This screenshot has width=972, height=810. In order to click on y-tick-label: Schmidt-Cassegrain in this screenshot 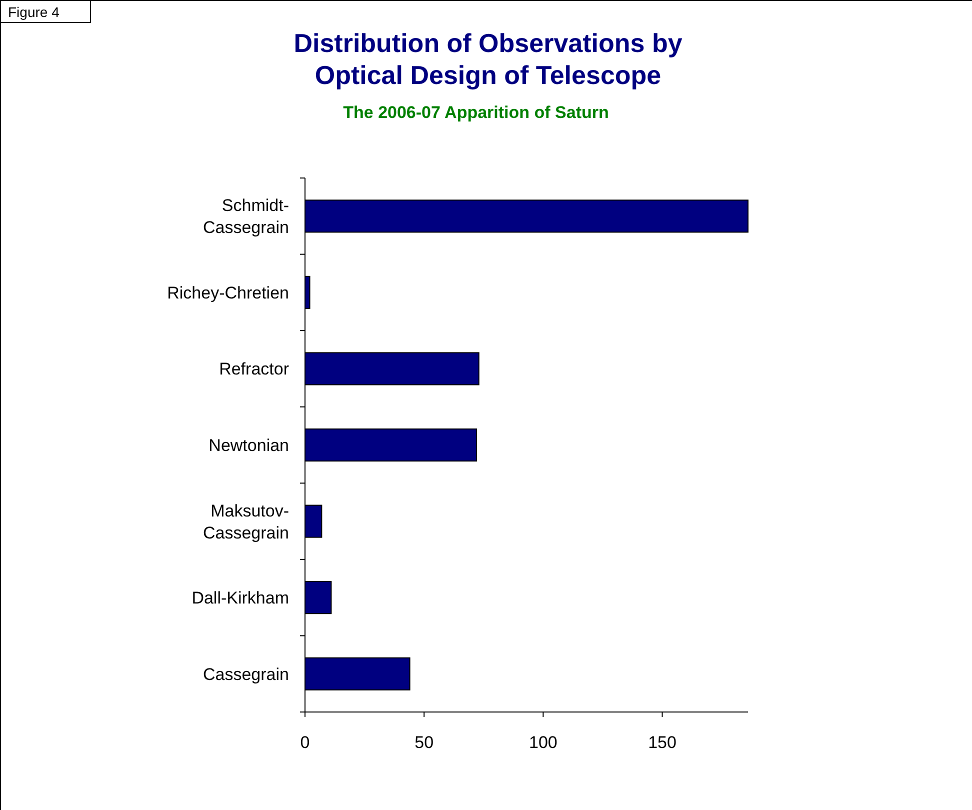, I will do `click(246, 217)`.